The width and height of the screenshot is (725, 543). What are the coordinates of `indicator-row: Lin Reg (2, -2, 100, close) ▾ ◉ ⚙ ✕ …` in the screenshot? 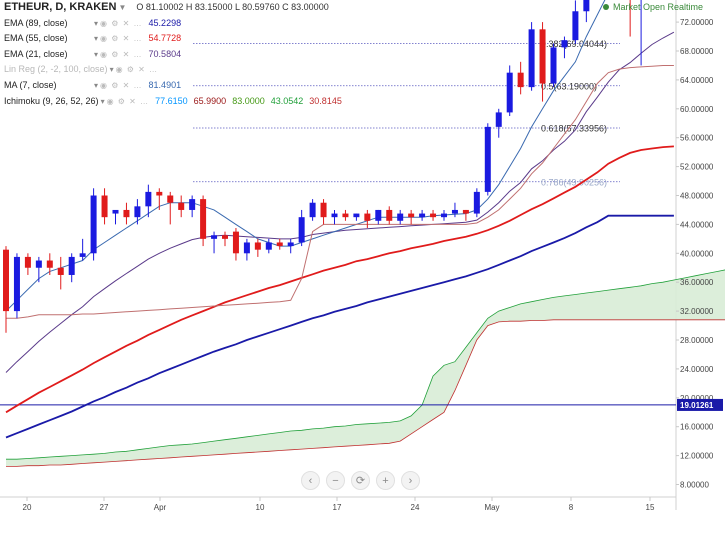 It's located at (280, 70).